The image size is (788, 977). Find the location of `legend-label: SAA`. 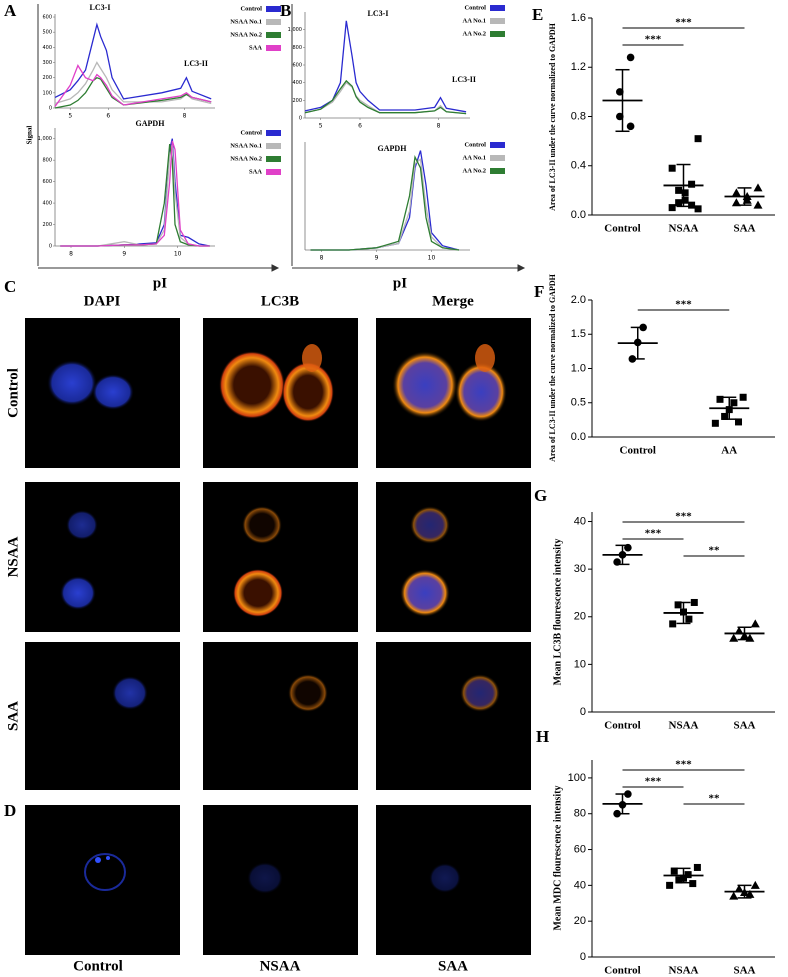

legend-label: SAA is located at coordinates (255, 171).